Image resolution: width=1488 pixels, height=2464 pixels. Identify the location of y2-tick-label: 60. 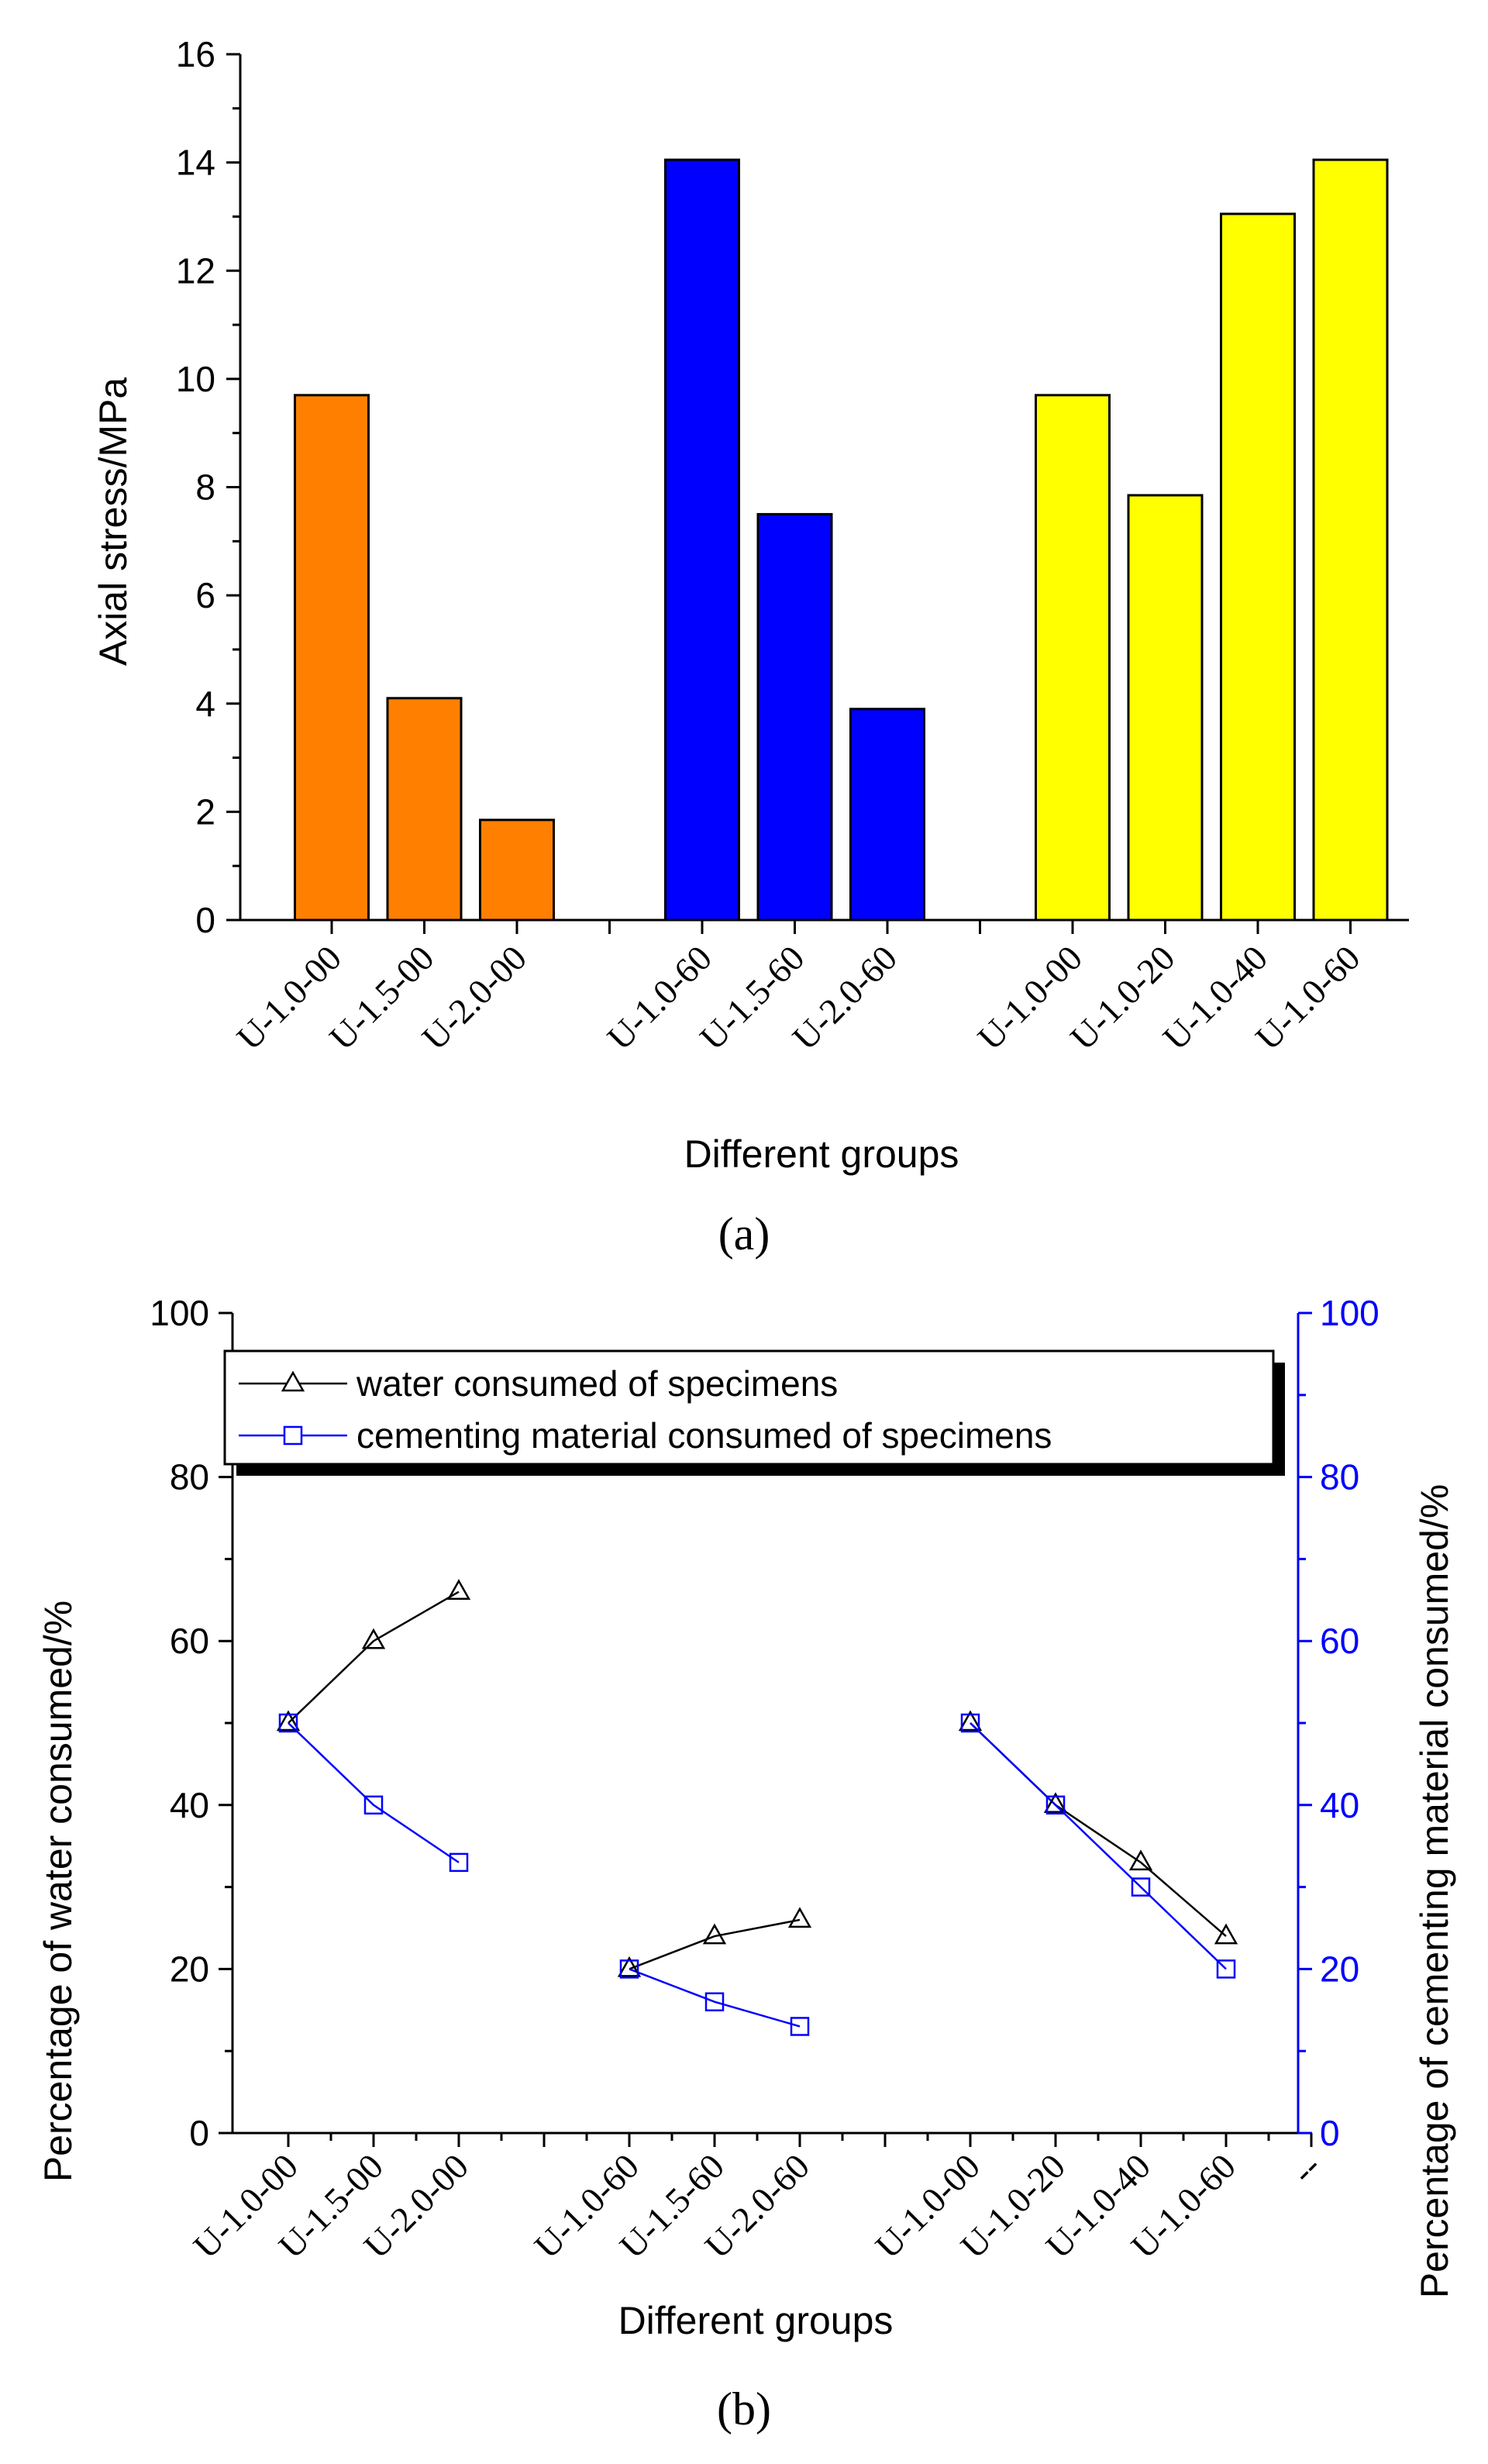
(1339, 1641).